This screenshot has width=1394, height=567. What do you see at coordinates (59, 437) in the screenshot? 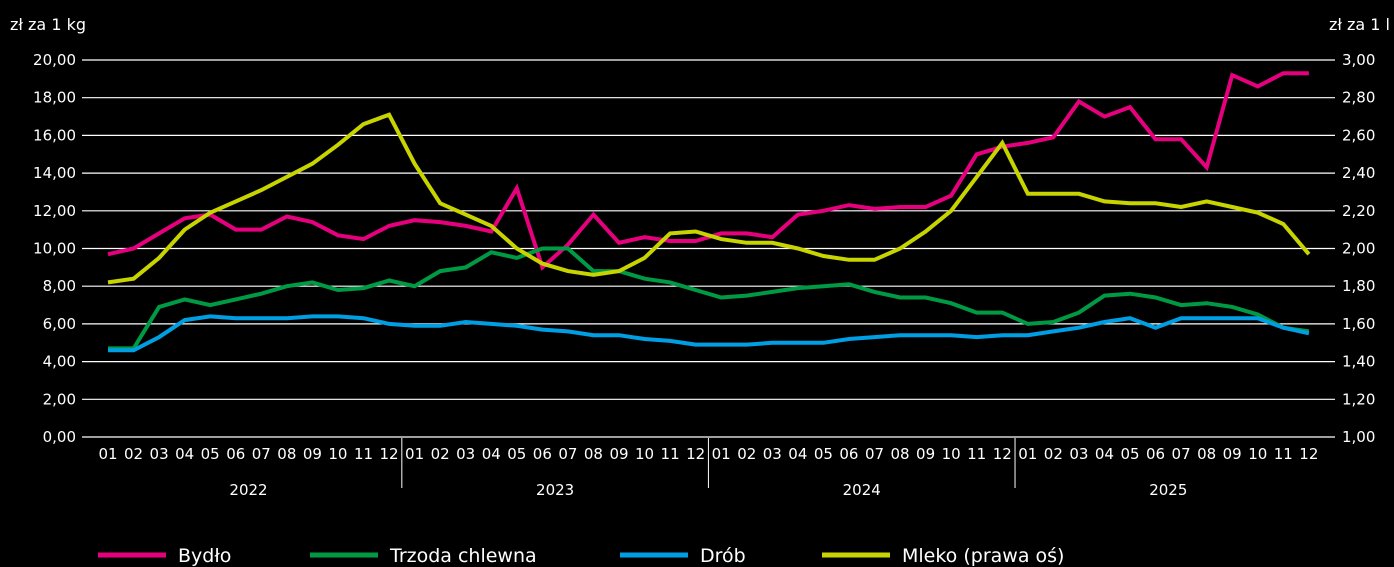
I see `left-tick-label: 0,00` at bounding box center [59, 437].